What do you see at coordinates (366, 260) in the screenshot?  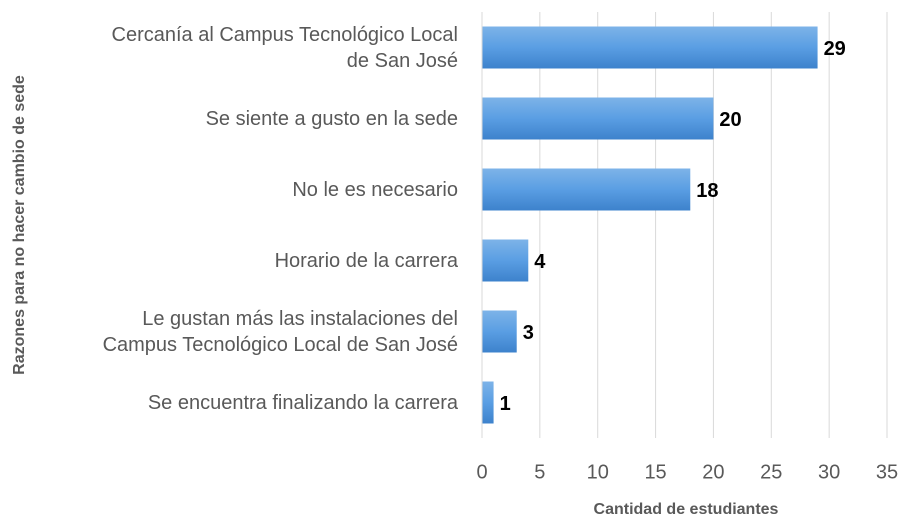 I see `y-tick-label: Horario de la carrera` at bounding box center [366, 260].